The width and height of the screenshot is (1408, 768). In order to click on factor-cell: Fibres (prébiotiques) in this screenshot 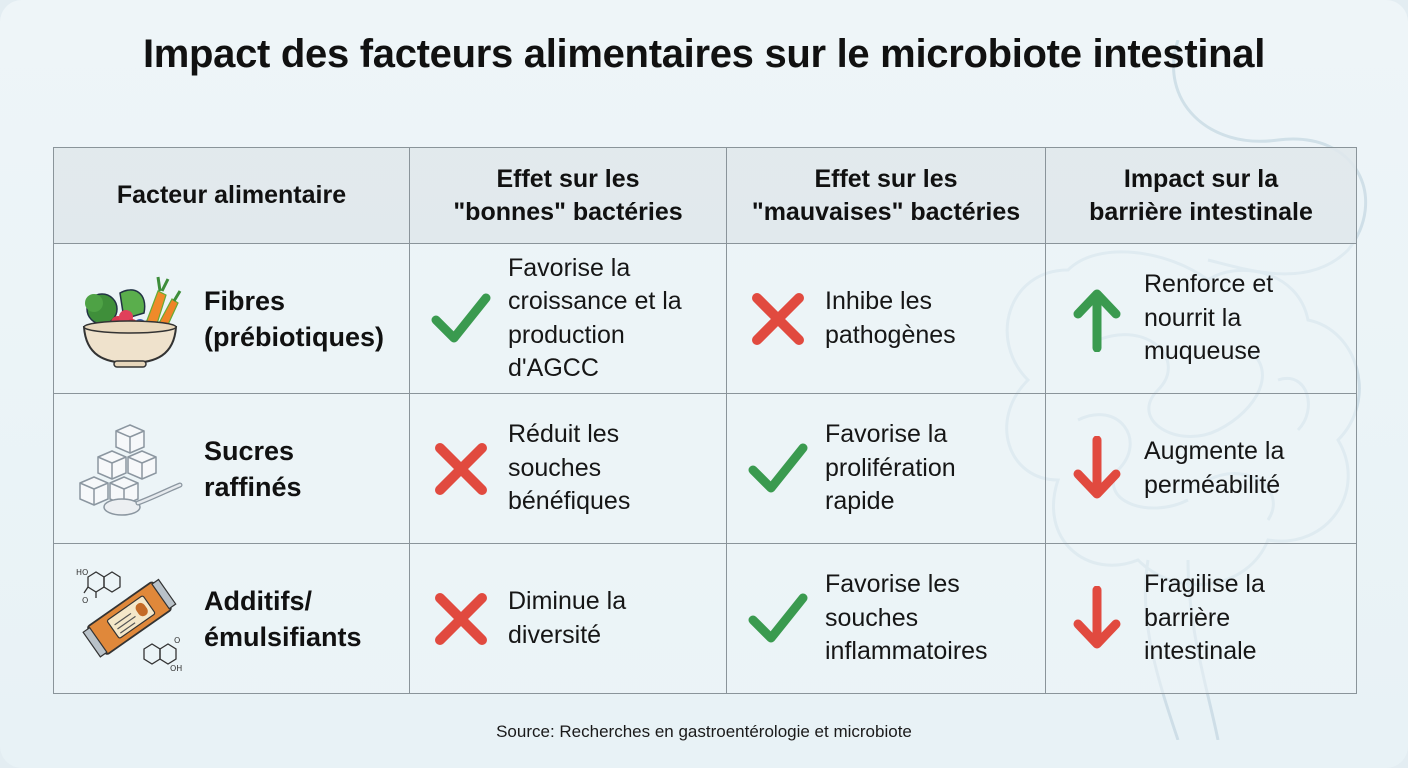, I will do `click(231, 318)`.